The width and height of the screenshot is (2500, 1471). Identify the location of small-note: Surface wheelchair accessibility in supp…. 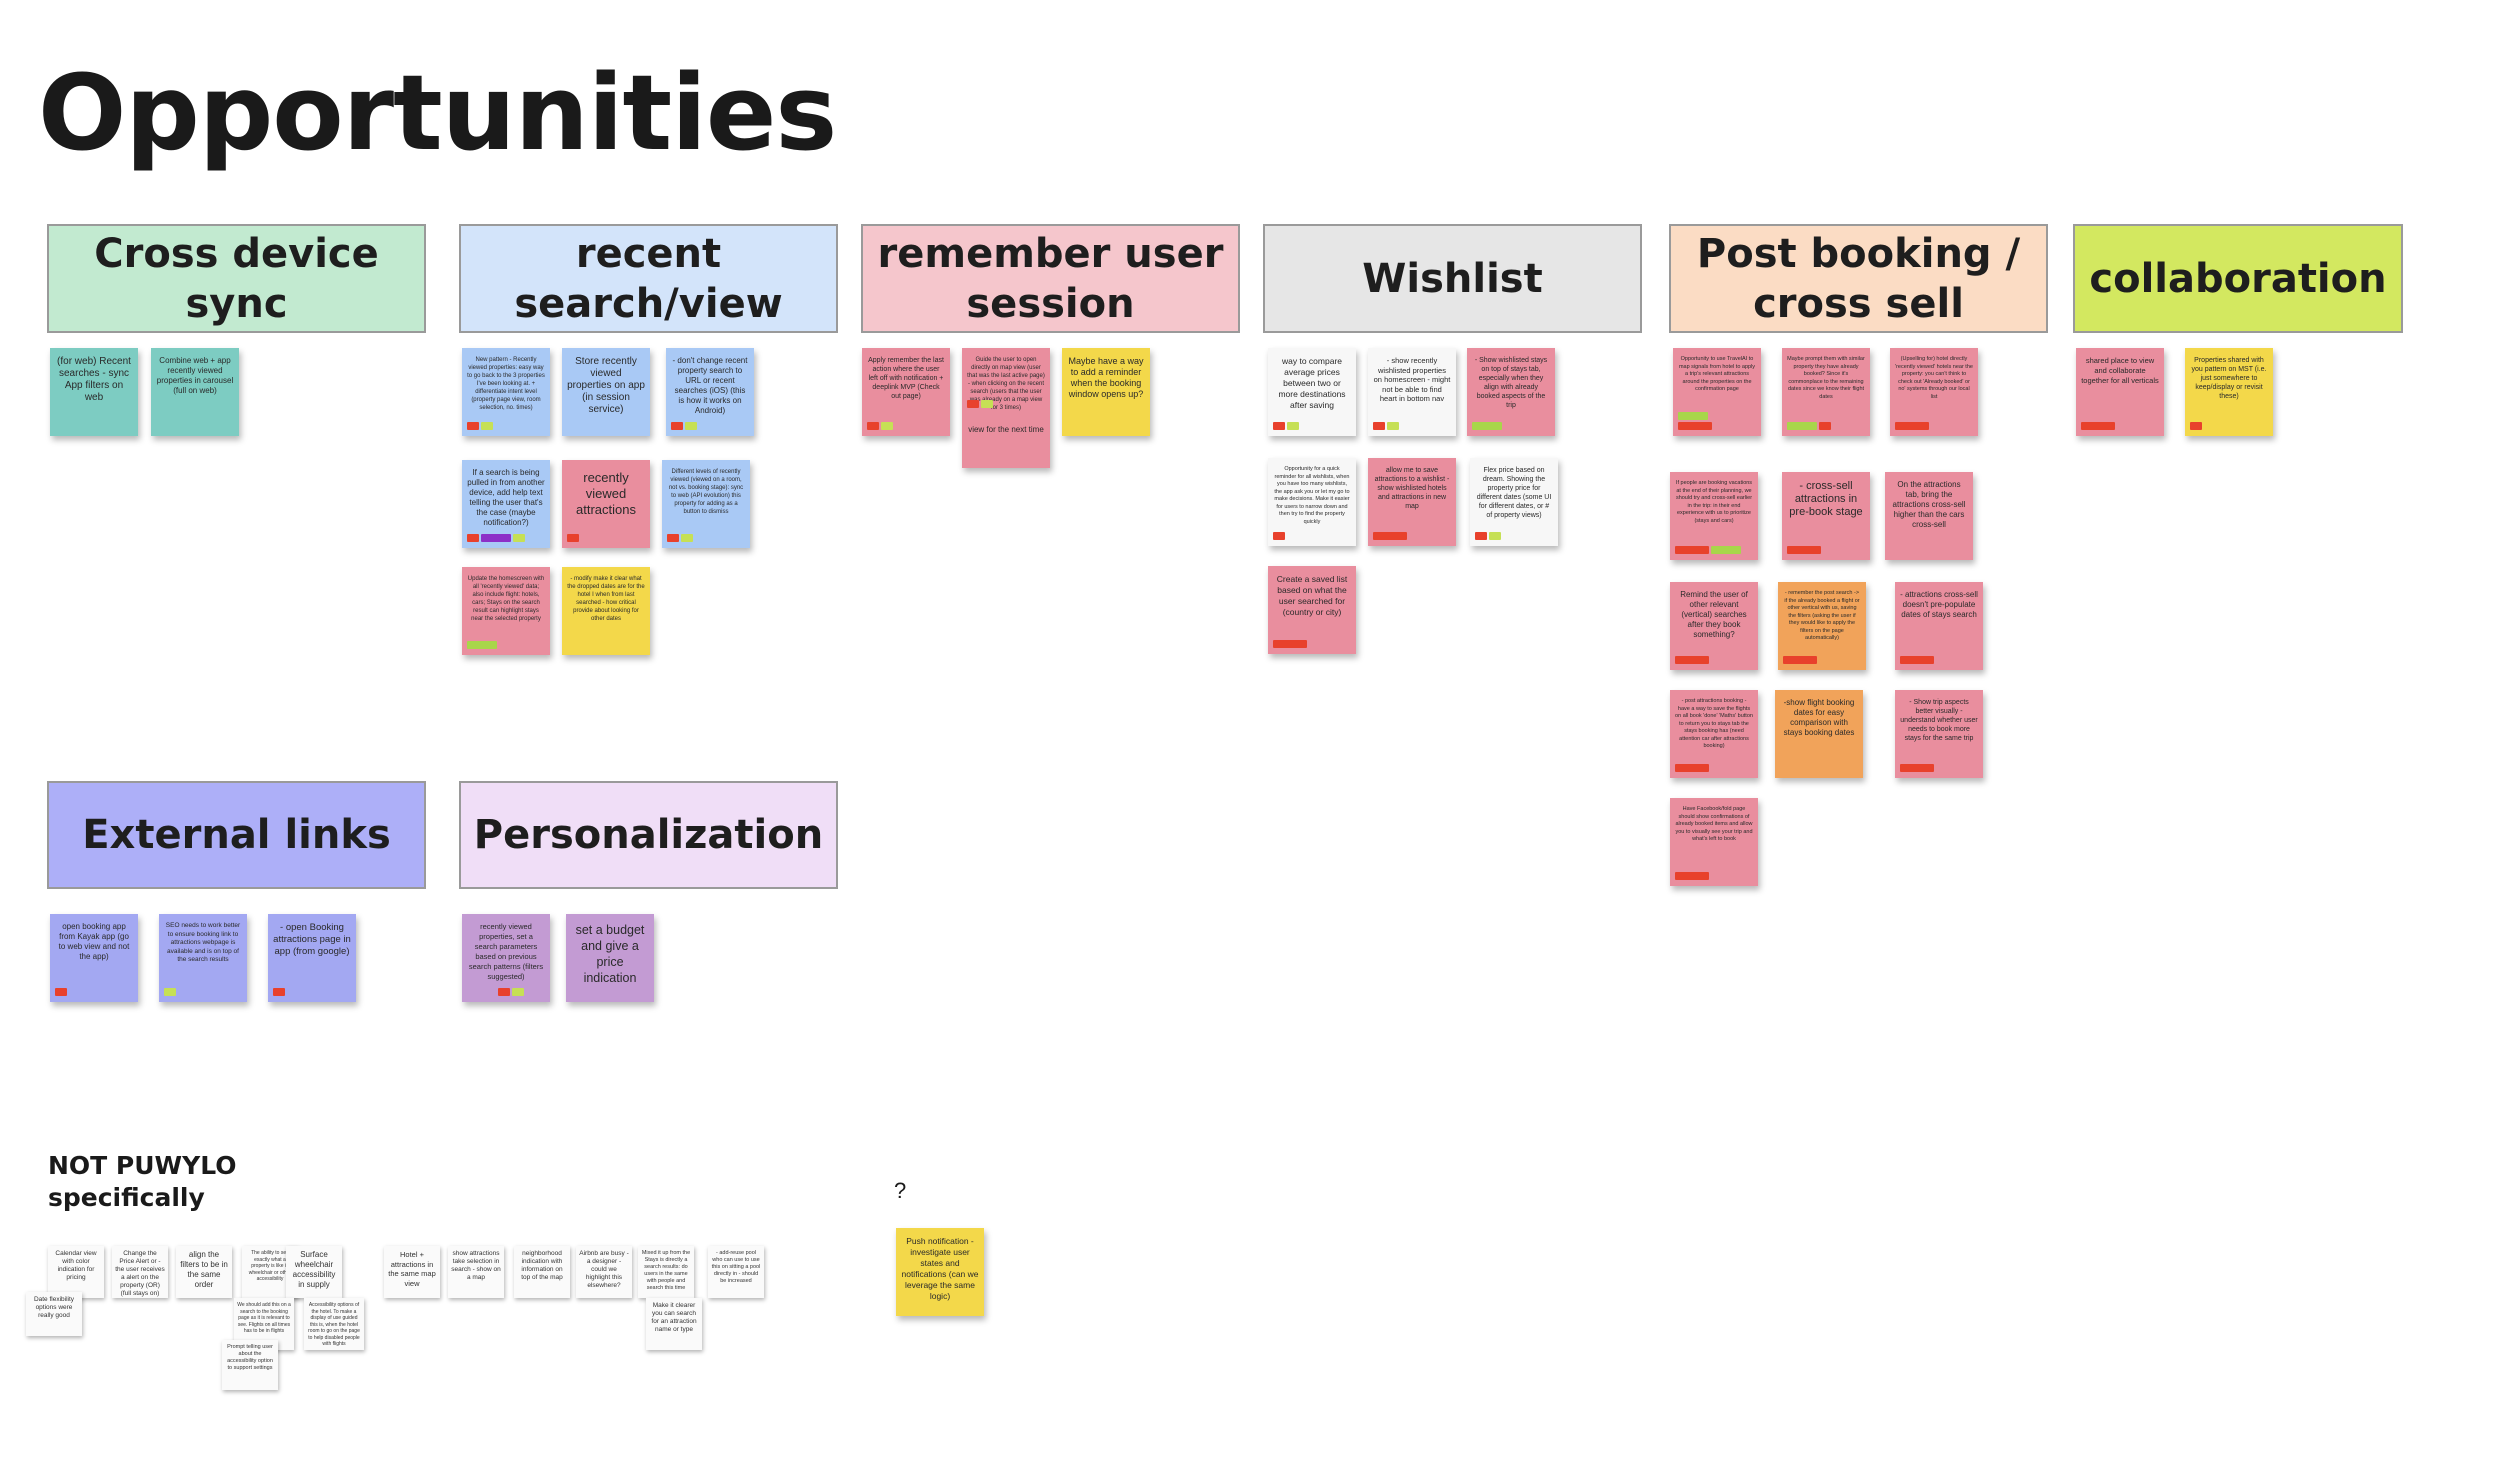
(314, 1272).